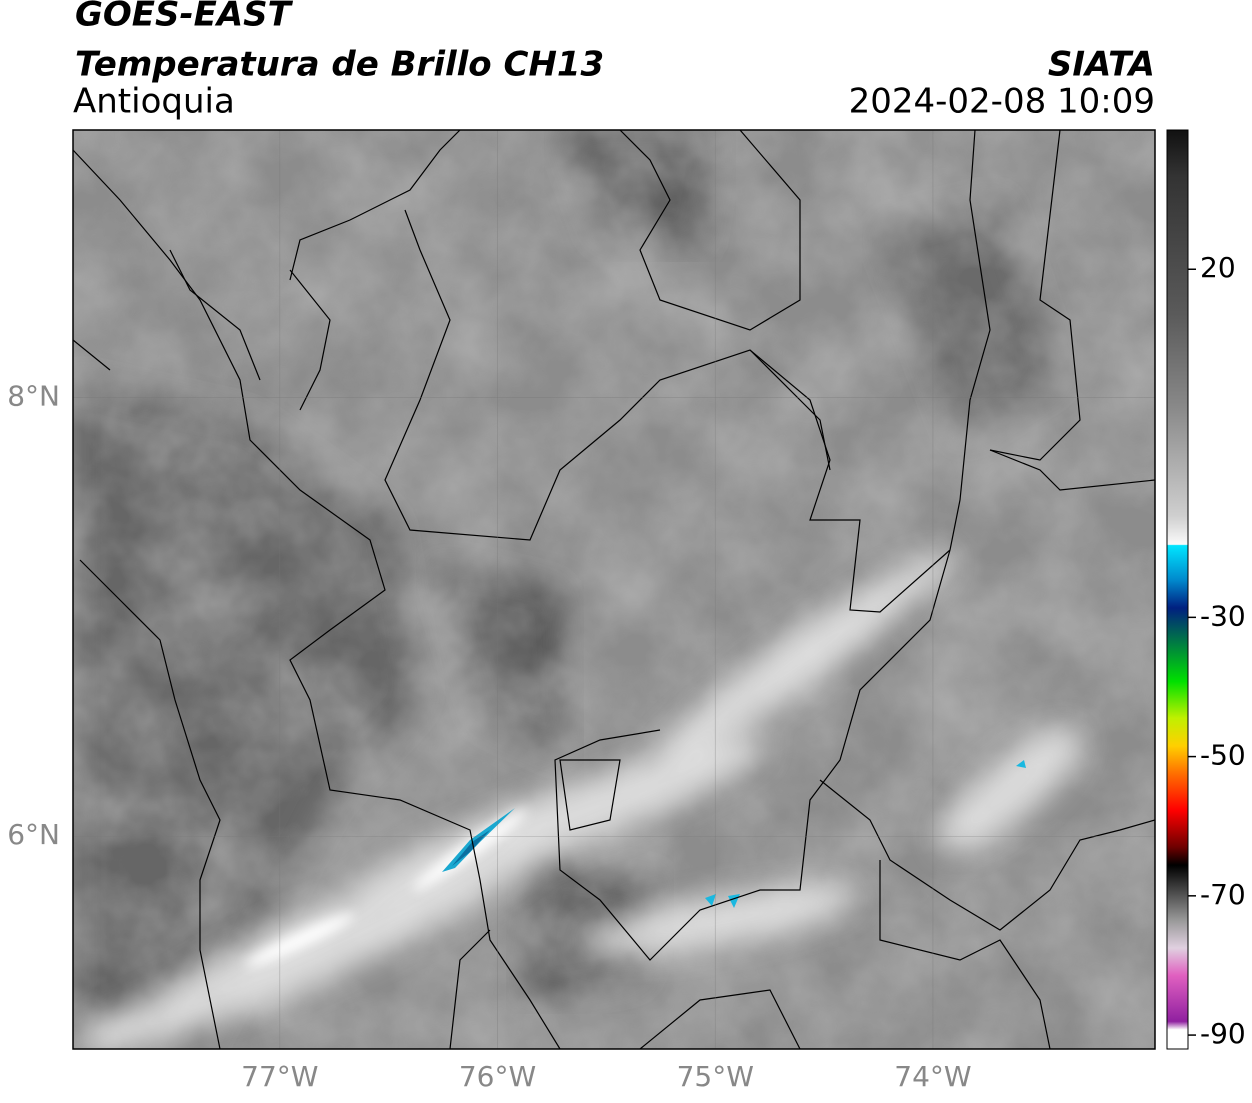  What do you see at coordinates (154, 102) in the screenshot?
I see `region: Antioquia` at bounding box center [154, 102].